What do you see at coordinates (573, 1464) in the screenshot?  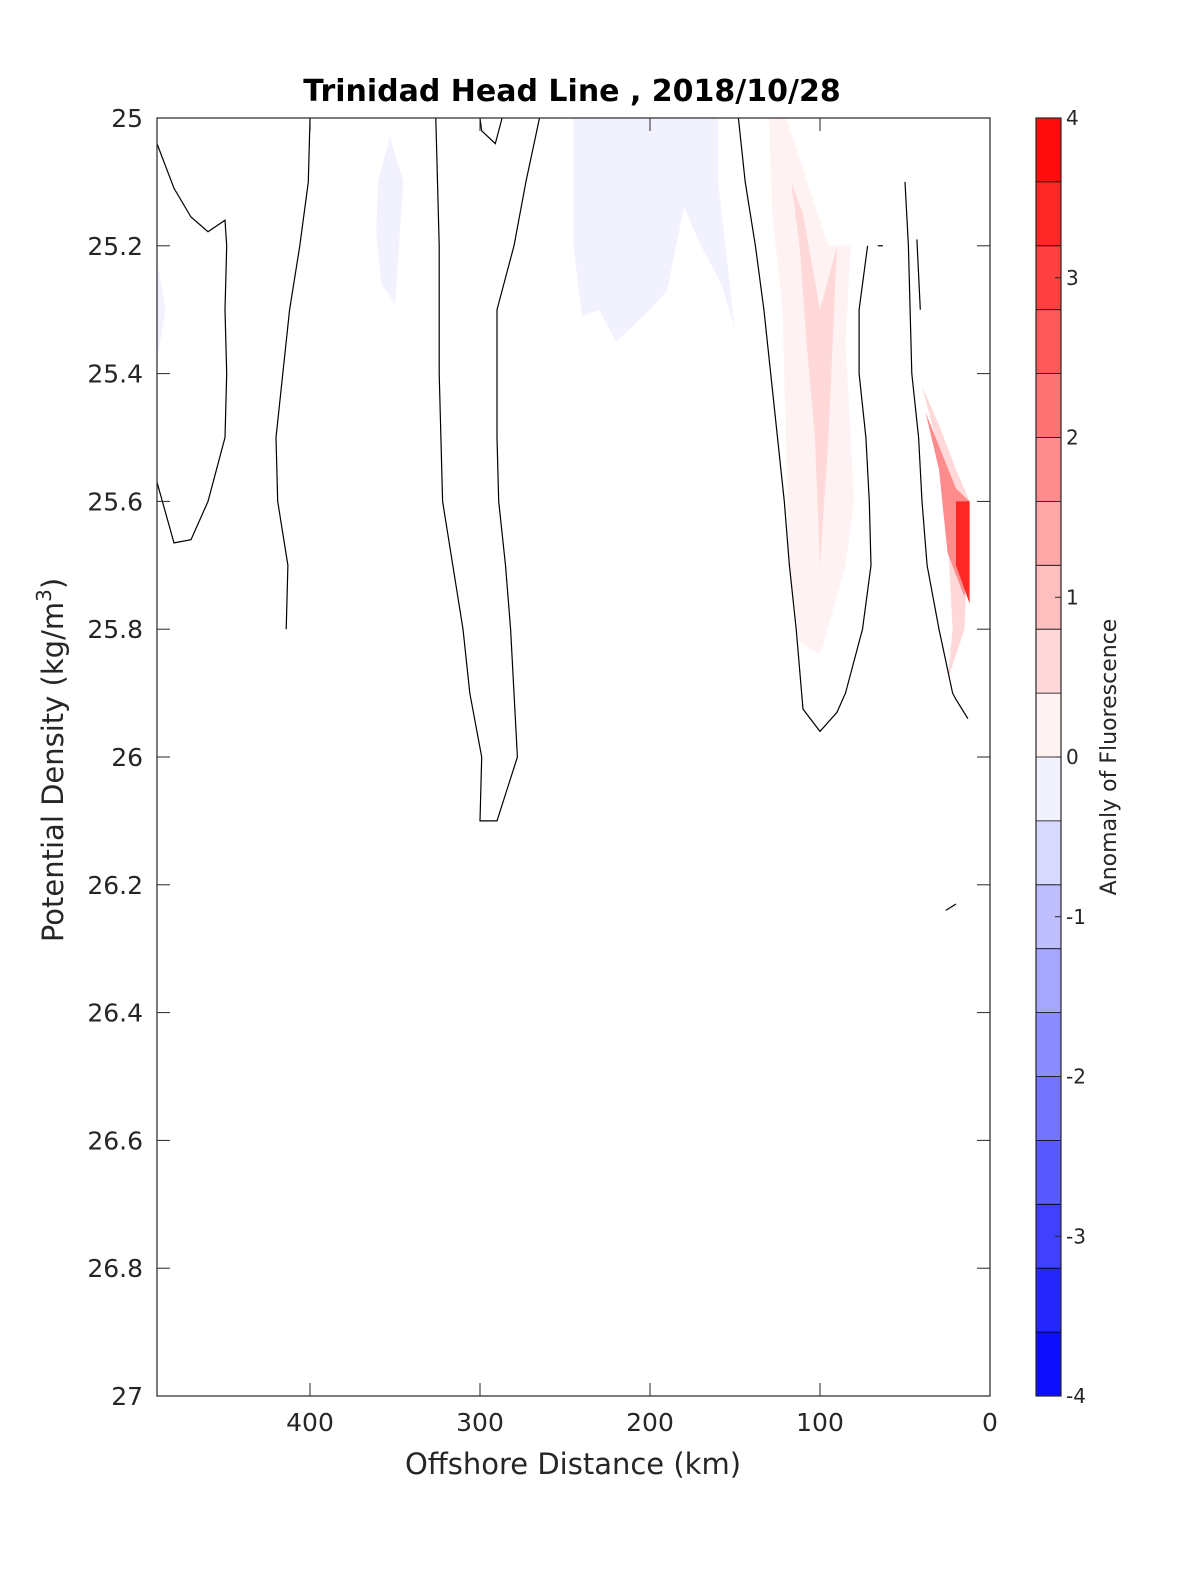 I see `x-axis-label: Offshore Distance (km)` at bounding box center [573, 1464].